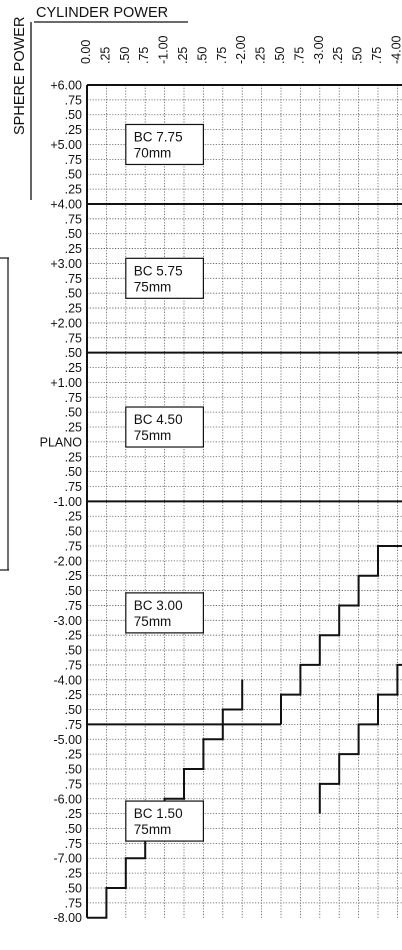  I want to click on sphere-tick-label: -5.00, so click(68, 740).